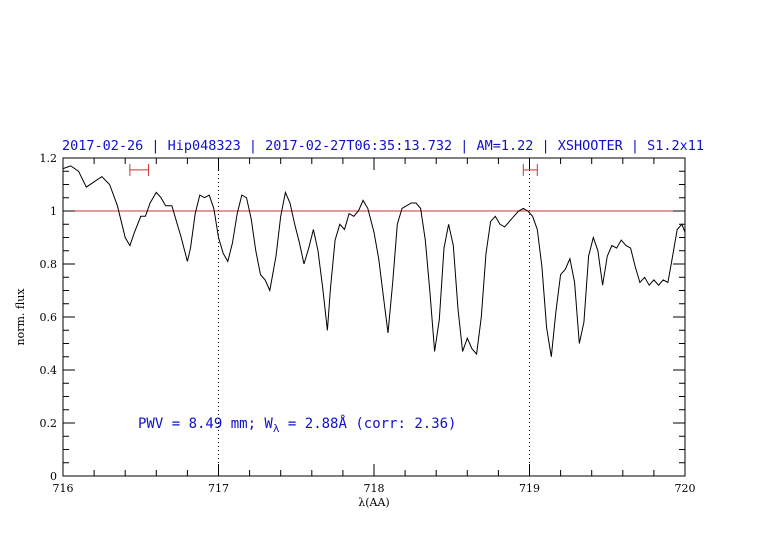 The image size is (782, 542). I want to click on y-tick-label: 0.2, so click(49, 423).